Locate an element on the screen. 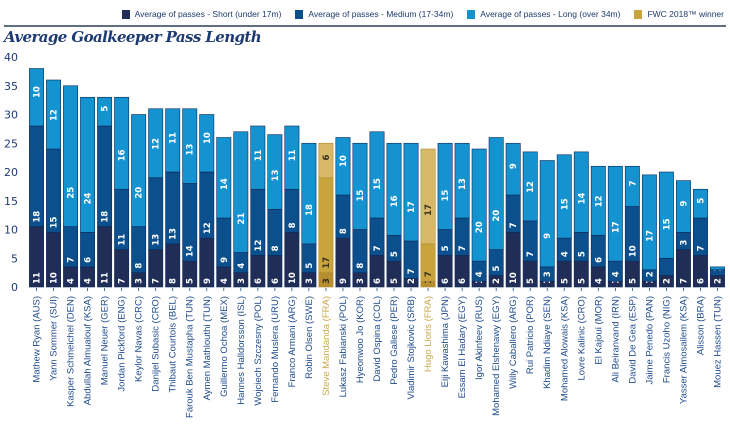 This screenshot has height=447, width=730. data-label-medium: 9 is located at coordinates (225, 260).